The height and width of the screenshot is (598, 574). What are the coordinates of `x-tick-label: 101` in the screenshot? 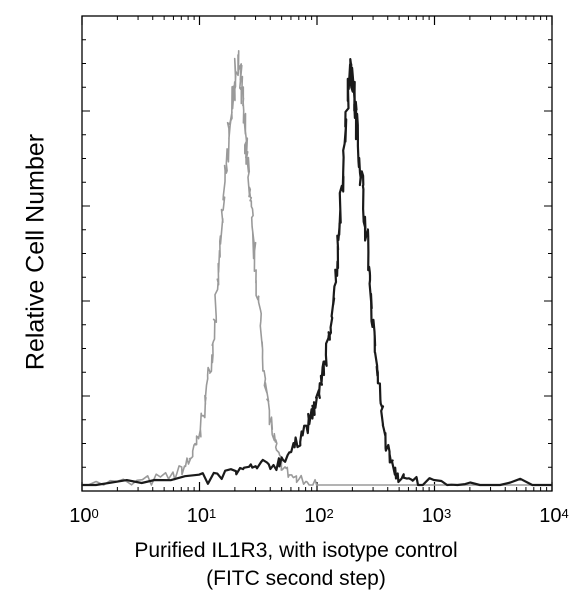 It's located at (201, 516).